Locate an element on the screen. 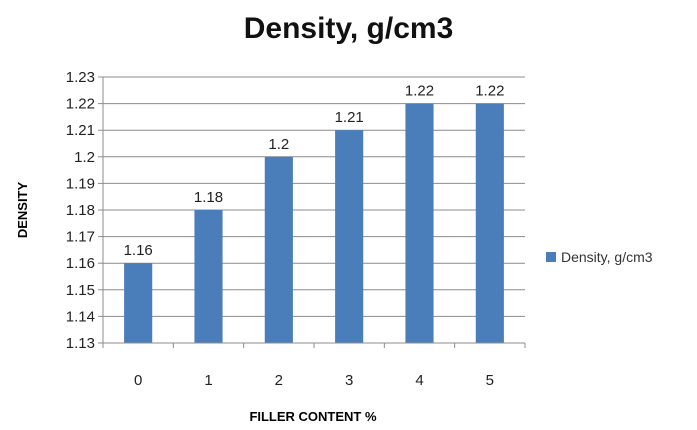  y-tick-label: 1.22 is located at coordinates (80, 104).